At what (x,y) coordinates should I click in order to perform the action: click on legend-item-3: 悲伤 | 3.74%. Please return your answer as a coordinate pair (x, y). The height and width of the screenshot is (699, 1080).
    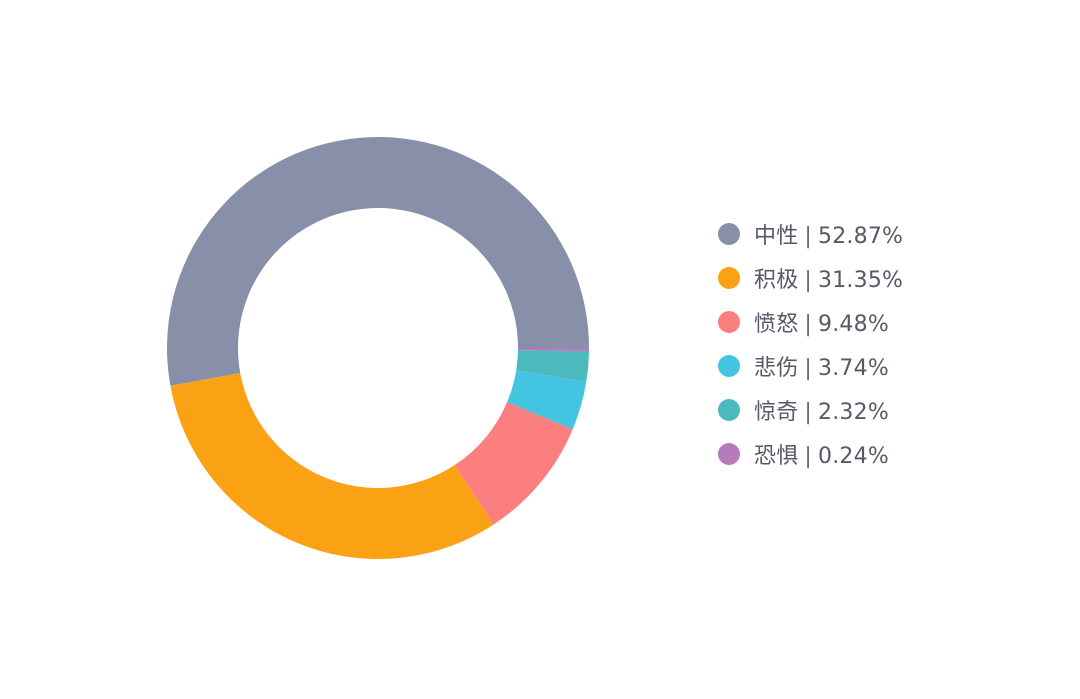
    Looking at the image, I should click on (883, 366).